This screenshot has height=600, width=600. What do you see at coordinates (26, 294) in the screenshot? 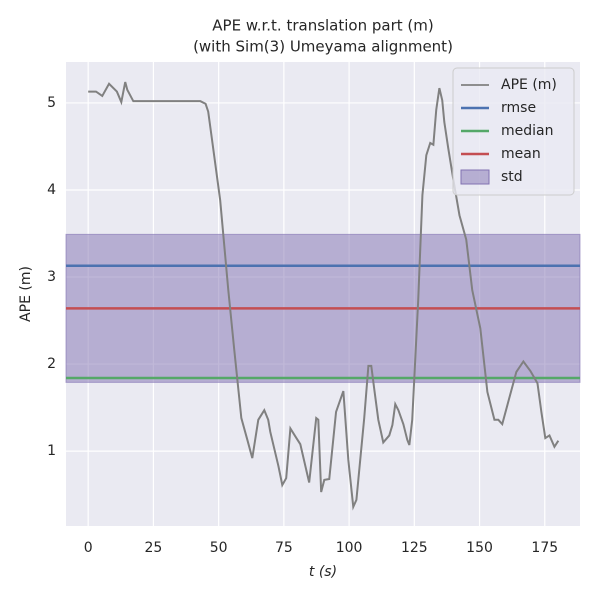
I see `y-axis-label: APE (m)` at bounding box center [26, 294].